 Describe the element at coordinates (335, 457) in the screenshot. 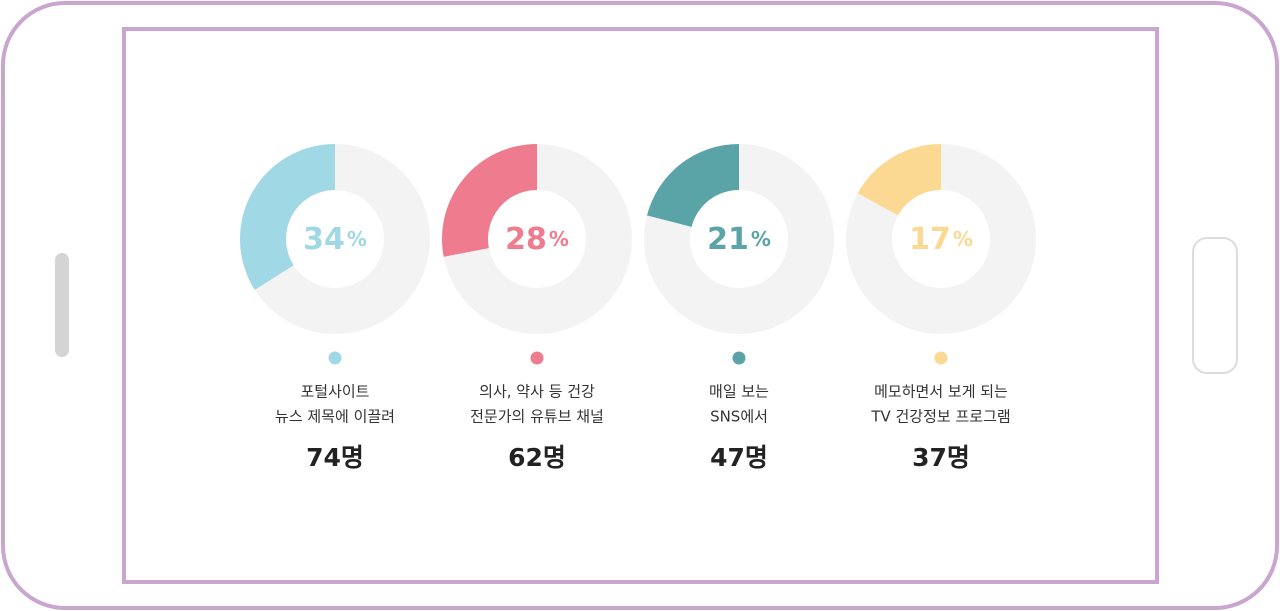

I see `count-label: 74명` at that location.